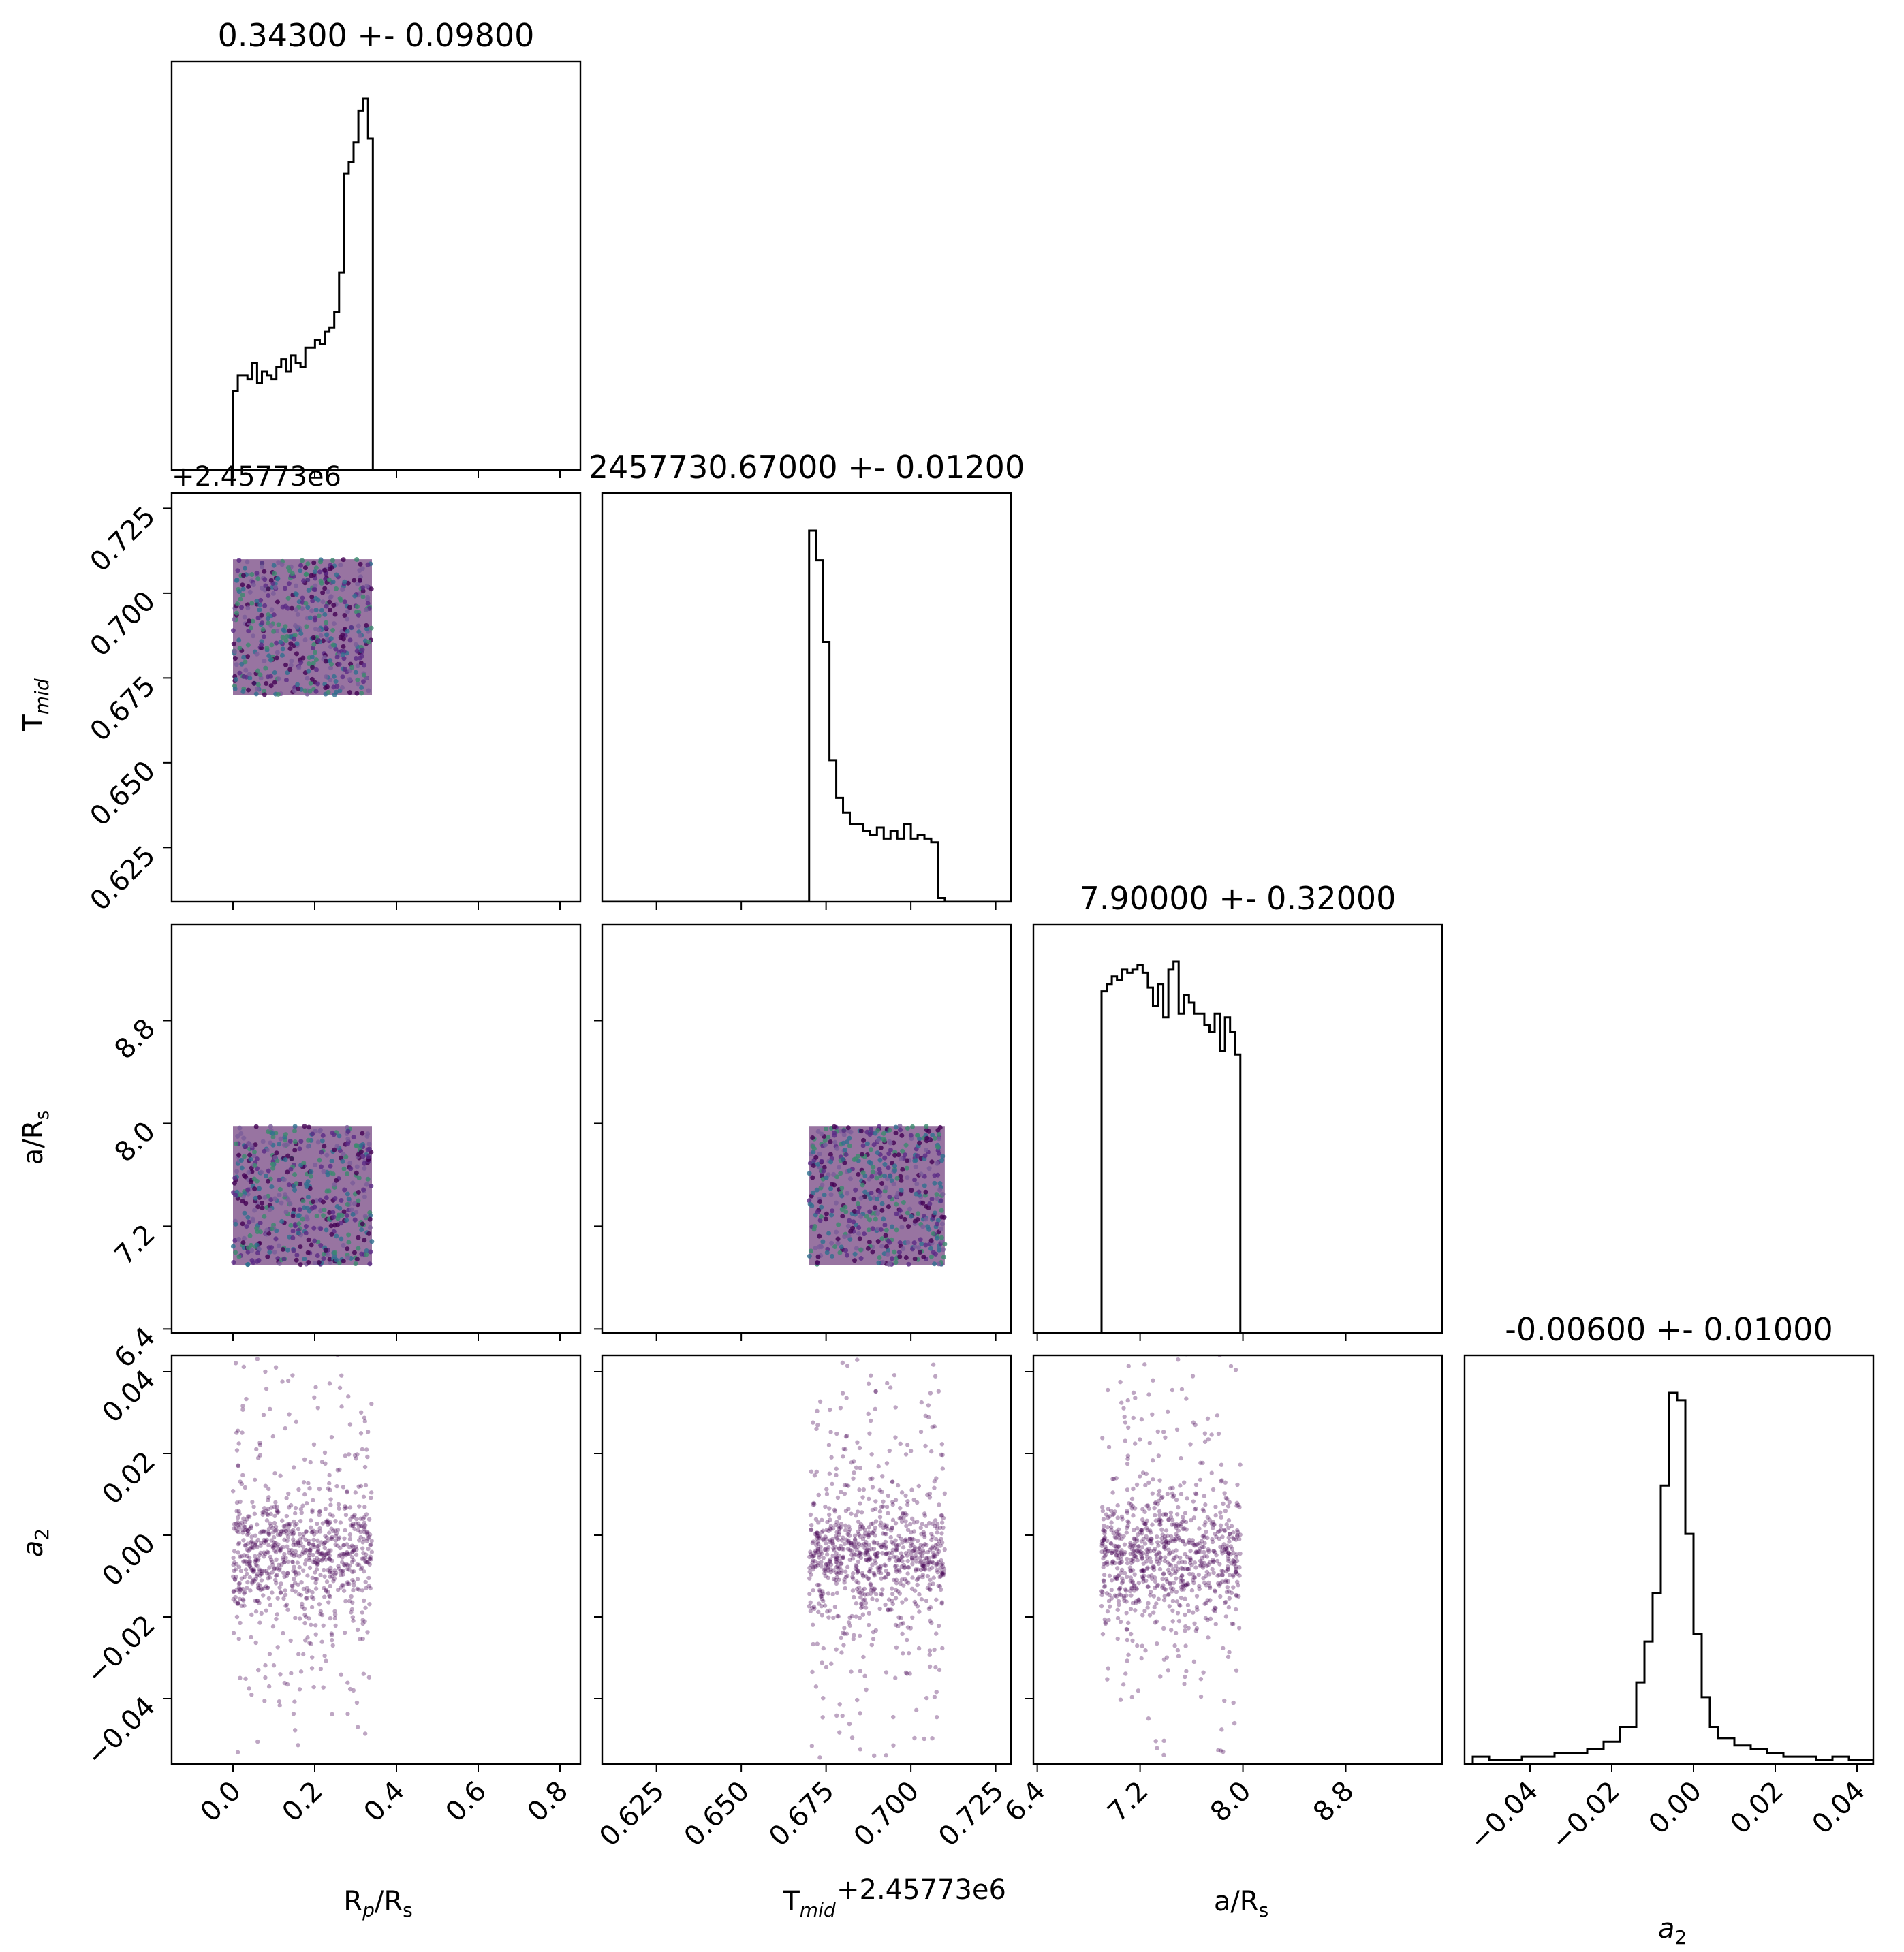  What do you see at coordinates (1333, 1802) in the screenshot?
I see `x-tick-label: 8.8` at bounding box center [1333, 1802].